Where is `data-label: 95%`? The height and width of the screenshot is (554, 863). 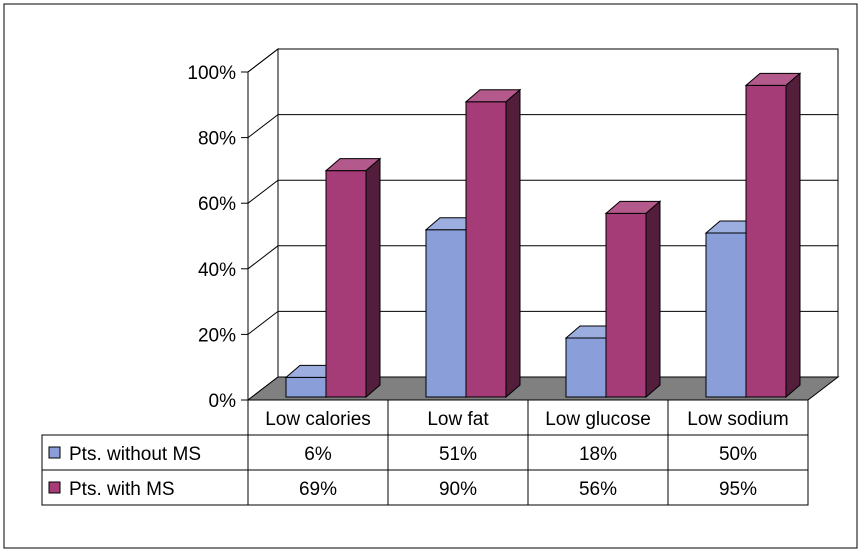 data-label: 95% is located at coordinates (738, 489).